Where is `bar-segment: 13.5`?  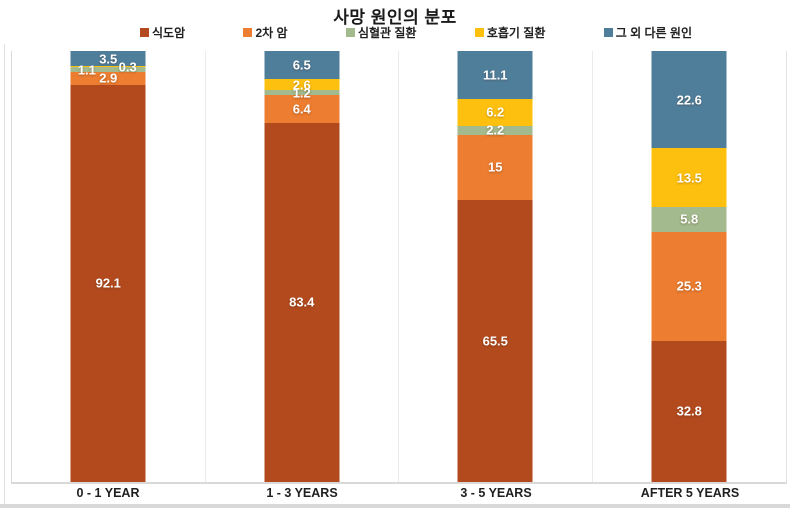 bar-segment: 13.5 is located at coordinates (689, 177).